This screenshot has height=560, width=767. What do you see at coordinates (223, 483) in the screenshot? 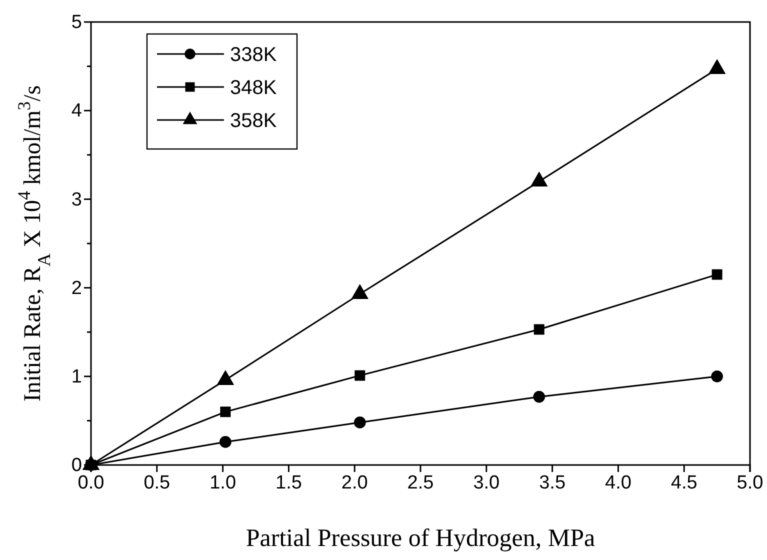
I see `x-tick-label: 1.0` at bounding box center [223, 483].